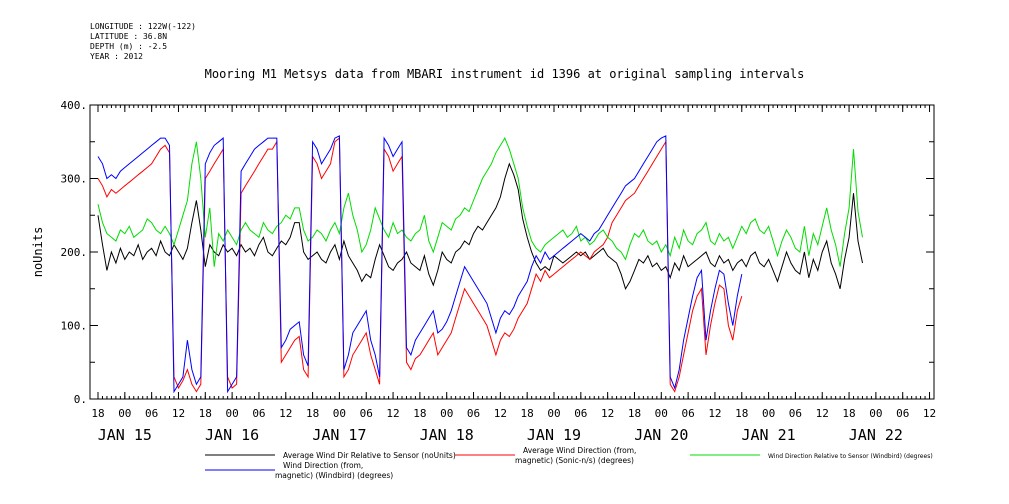 The image size is (1009, 504). What do you see at coordinates (74, 105) in the screenshot?
I see `y-tick-label: 400.` at bounding box center [74, 105].